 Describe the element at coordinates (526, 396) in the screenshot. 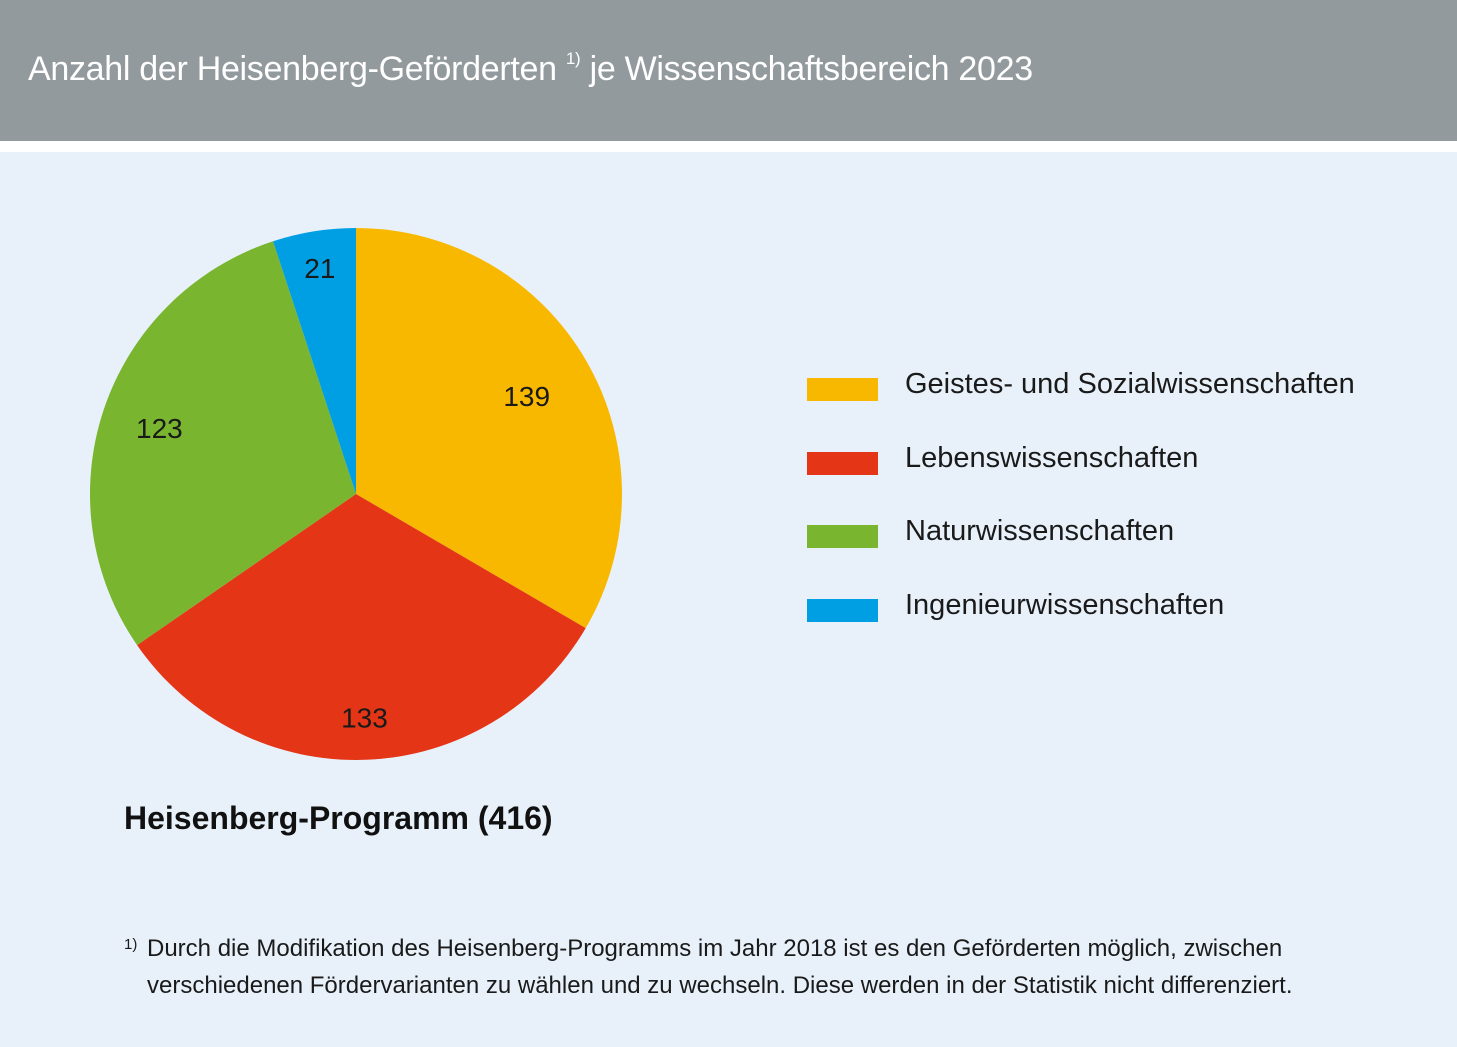

I see `slice-value-label: 139` at that location.